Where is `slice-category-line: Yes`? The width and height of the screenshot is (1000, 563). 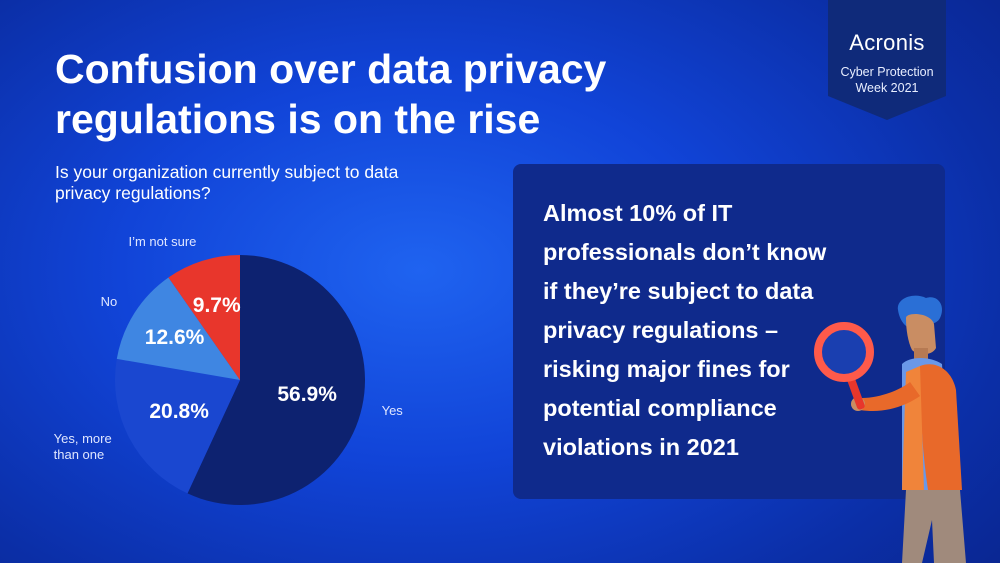
slice-category-line: Yes is located at coordinates (392, 411).